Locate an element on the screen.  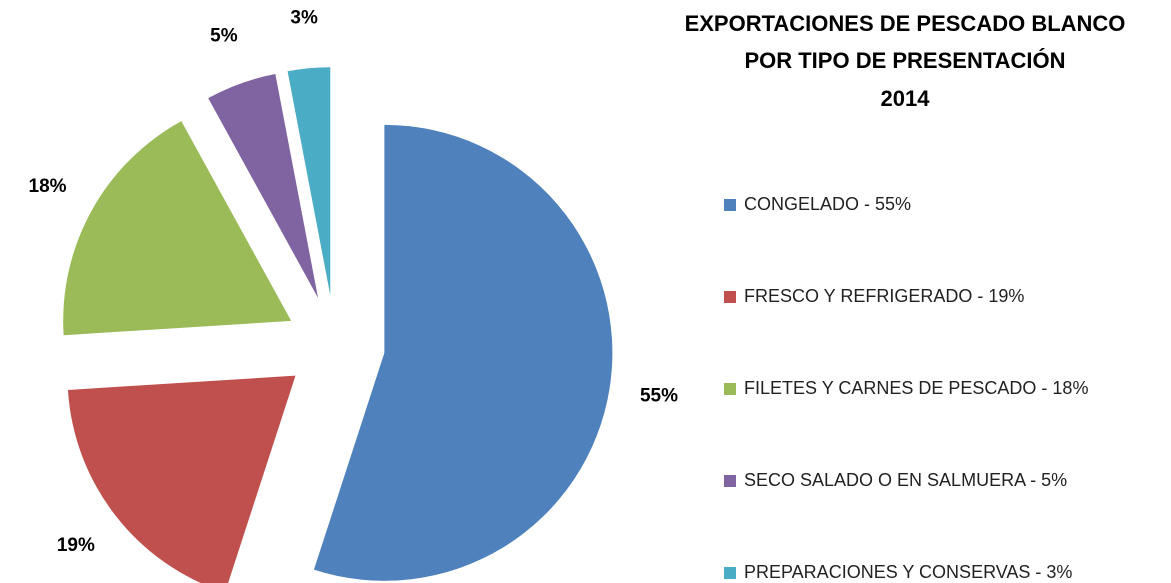
legend-label: CONGELADO - 55% is located at coordinates (827, 204).